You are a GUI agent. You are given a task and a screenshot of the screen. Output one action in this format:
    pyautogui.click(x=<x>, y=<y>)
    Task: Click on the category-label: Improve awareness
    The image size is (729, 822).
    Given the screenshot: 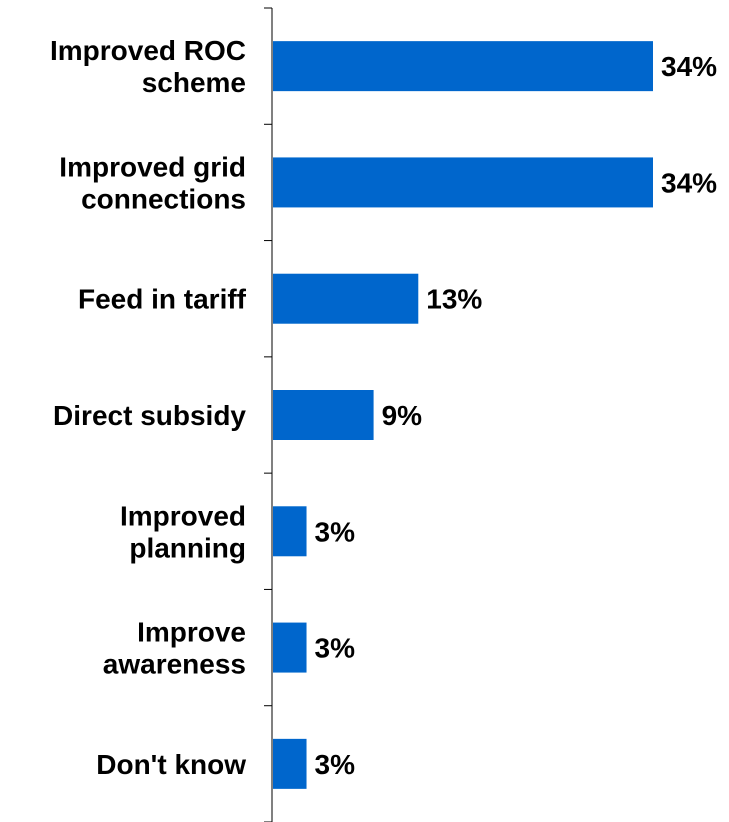 What is the action you would take?
    pyautogui.click(x=174, y=648)
    